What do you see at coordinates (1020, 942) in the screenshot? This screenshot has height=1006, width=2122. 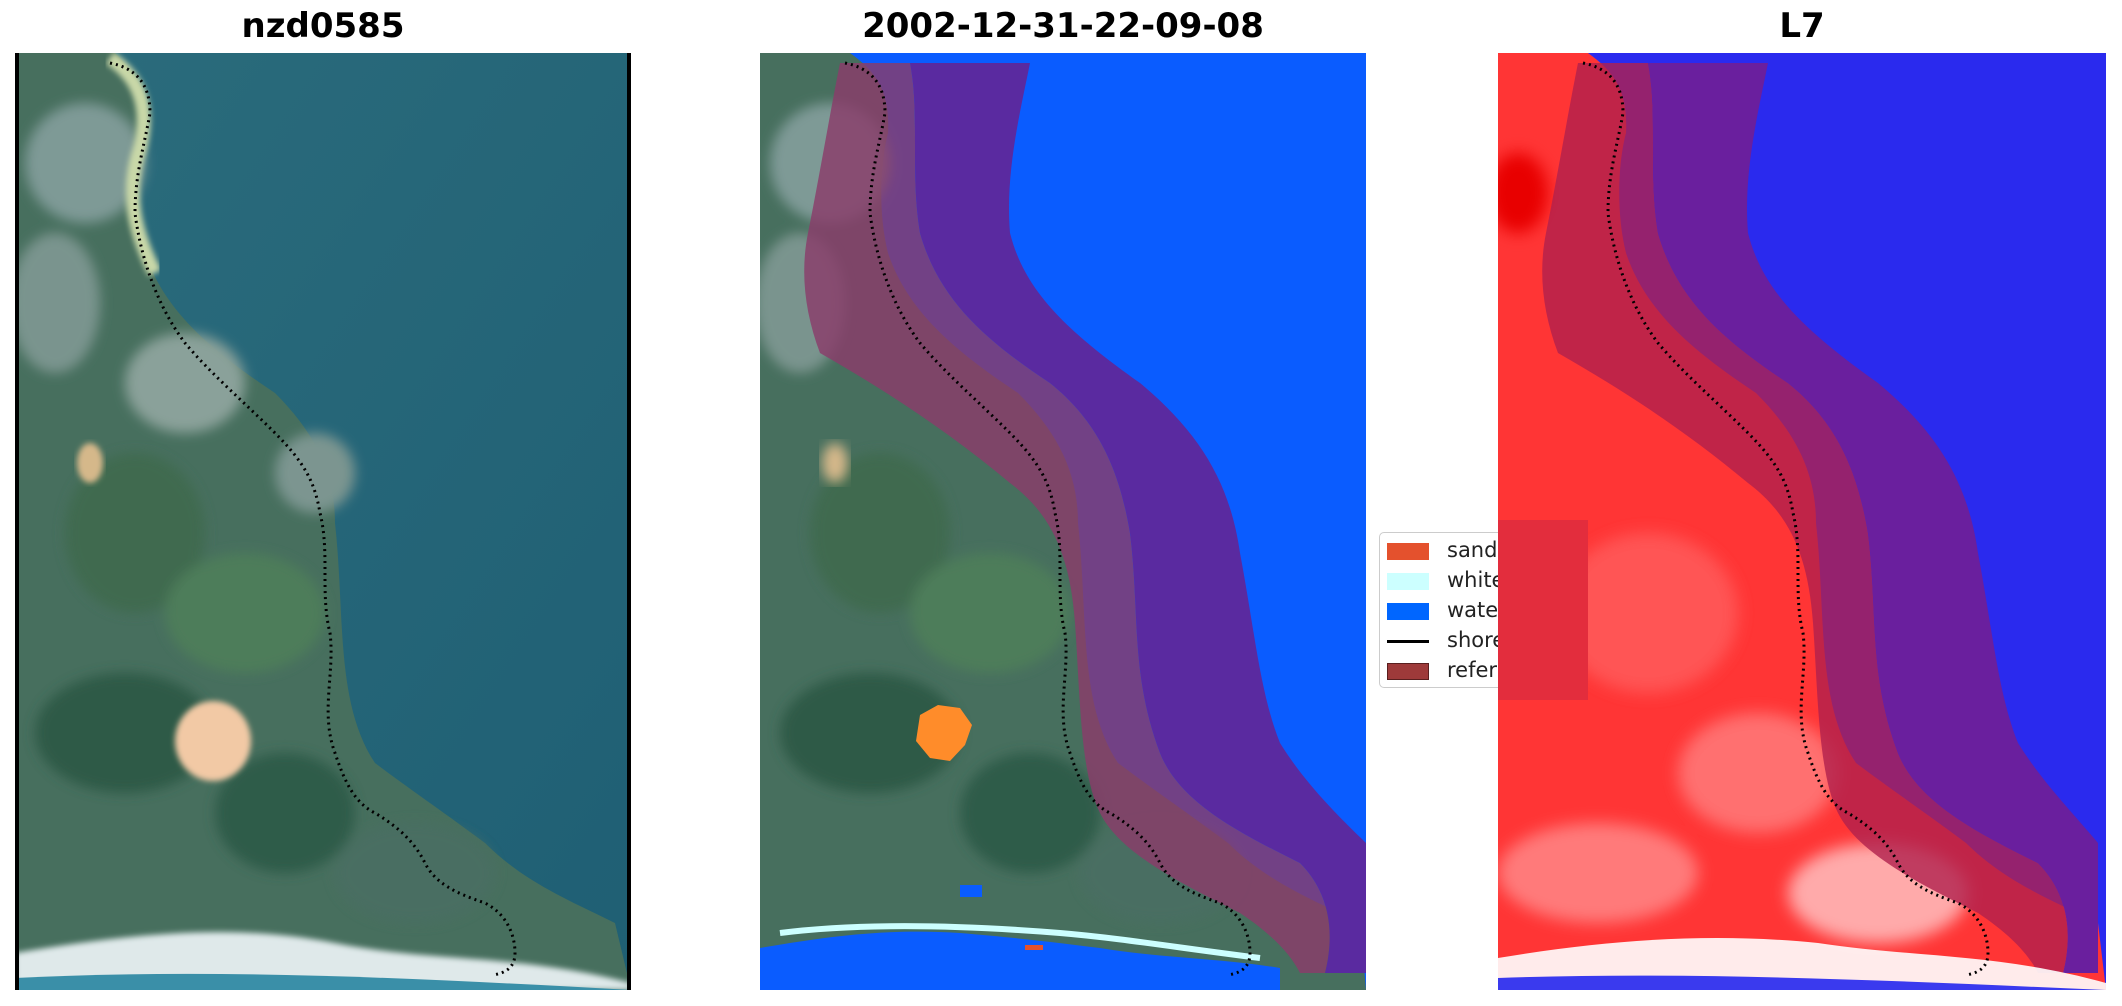 I see `white-water-class` at bounding box center [1020, 942].